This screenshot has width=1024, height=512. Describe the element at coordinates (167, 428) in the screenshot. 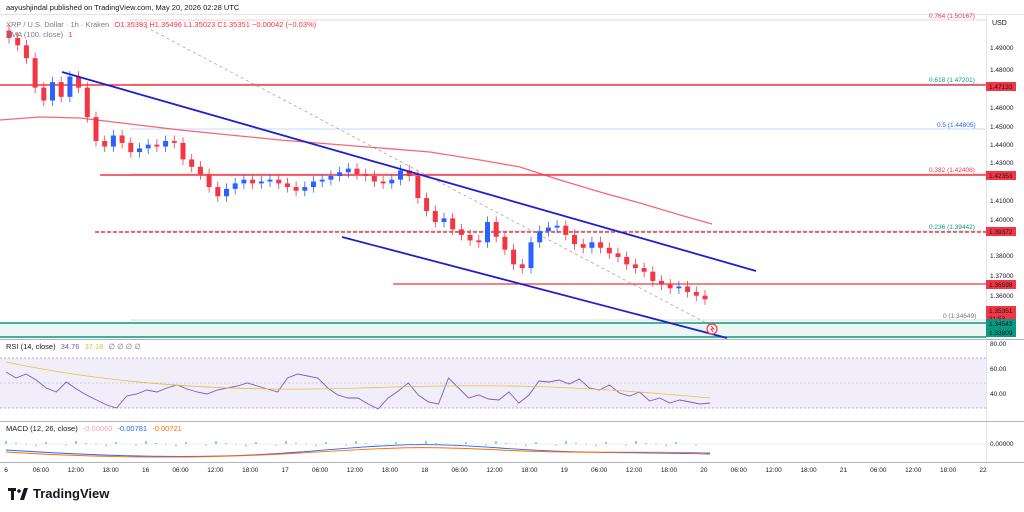

I see `macd-signal-value: -0.00721` at that location.